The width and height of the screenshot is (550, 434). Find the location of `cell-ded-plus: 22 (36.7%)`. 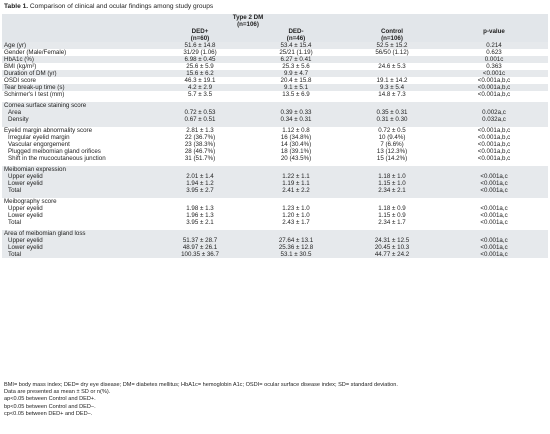

cell-ded-plus: 22 (36.7%) is located at coordinates (200, 137).